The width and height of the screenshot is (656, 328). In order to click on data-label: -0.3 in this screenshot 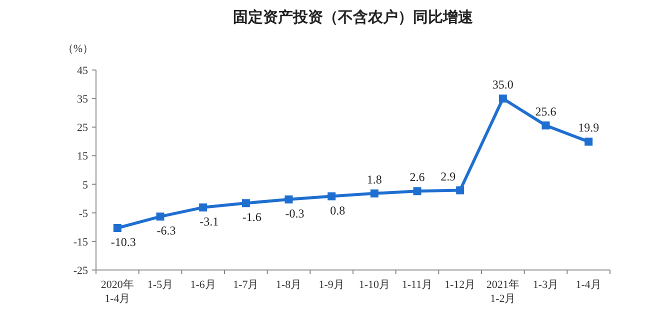, I will do `click(294, 213)`.